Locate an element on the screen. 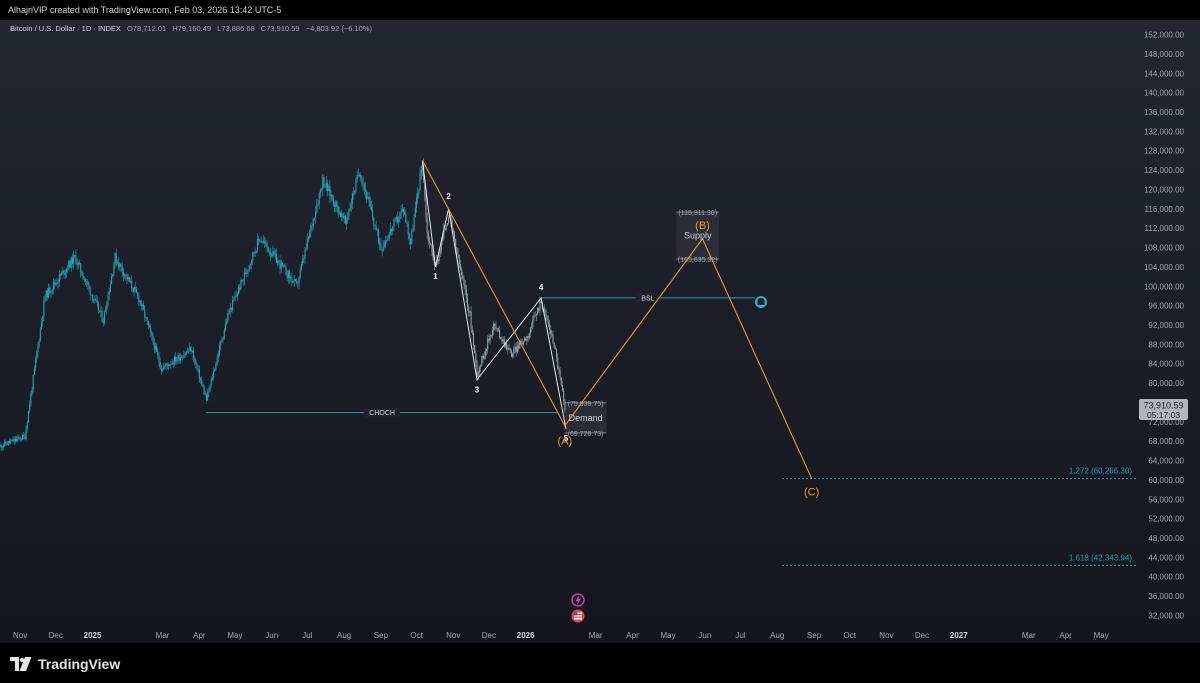 The width and height of the screenshot is (1200, 683). lightning-event-icon is located at coordinates (578, 600).